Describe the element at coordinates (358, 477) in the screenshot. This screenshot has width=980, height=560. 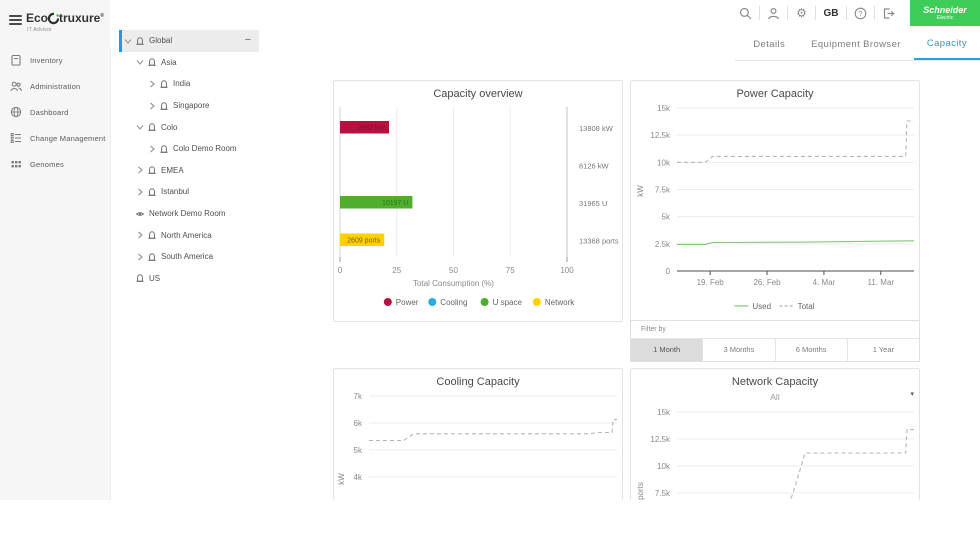
I see `svg-text: 4k` at that location.